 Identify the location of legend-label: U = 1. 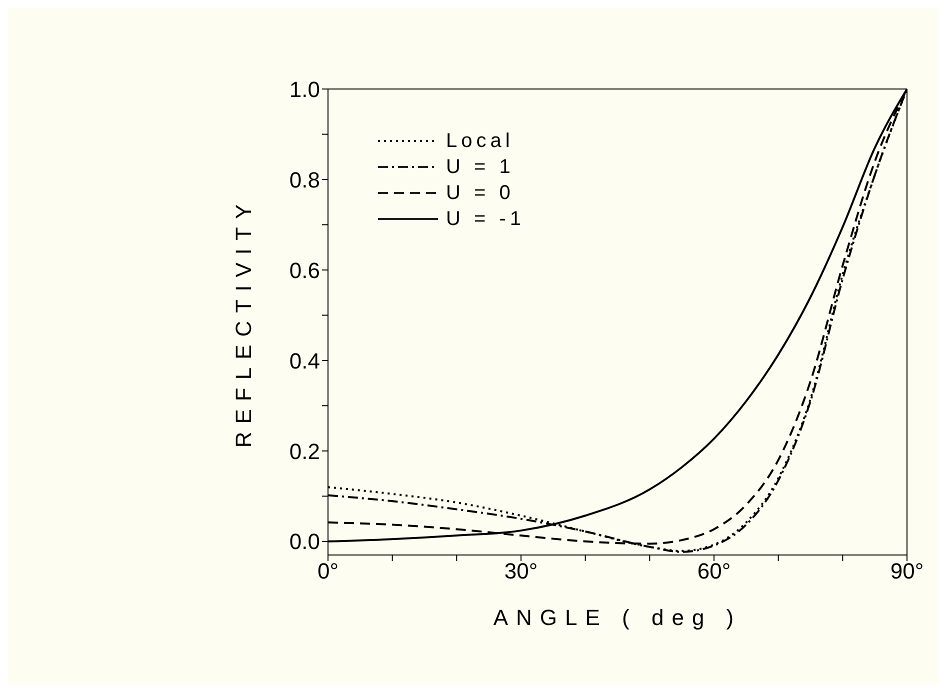
(480, 167).